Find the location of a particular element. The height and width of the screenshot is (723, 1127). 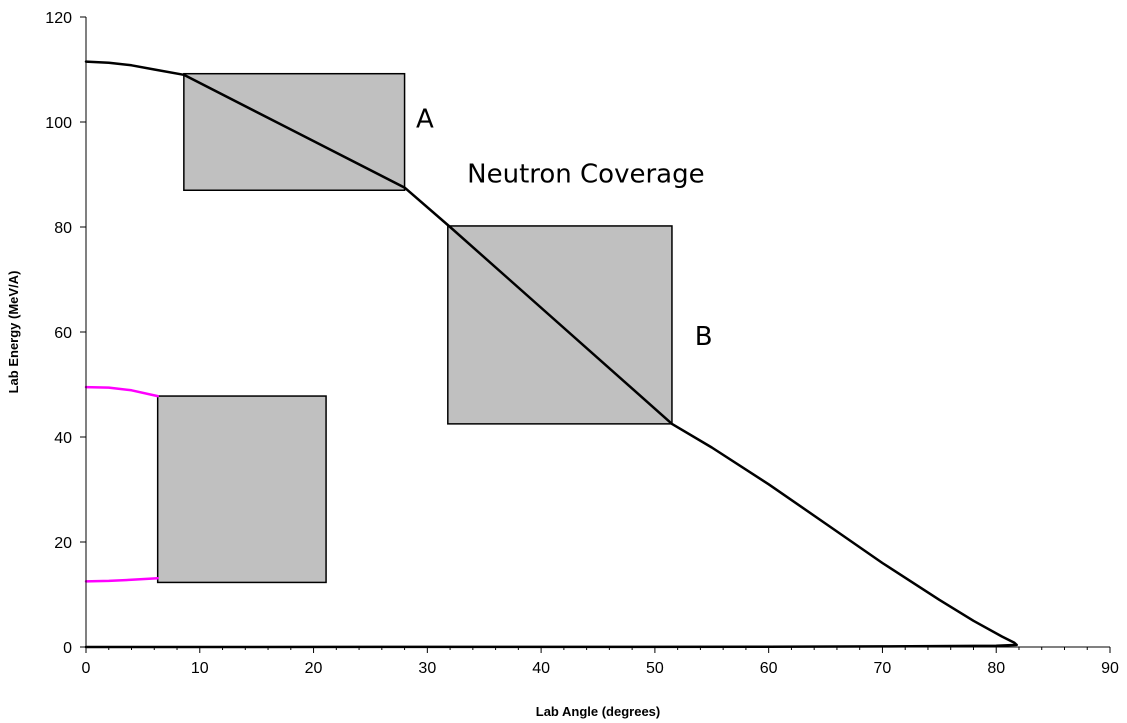

y-axis-title: Lab Energy (MeV/A) is located at coordinates (13, 332).